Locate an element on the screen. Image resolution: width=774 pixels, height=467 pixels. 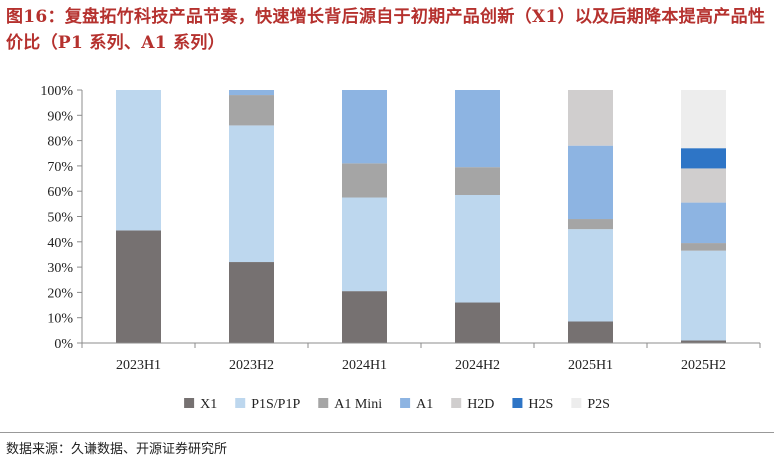
bar-segment-a1-mini-2024h1 is located at coordinates (364, 180).